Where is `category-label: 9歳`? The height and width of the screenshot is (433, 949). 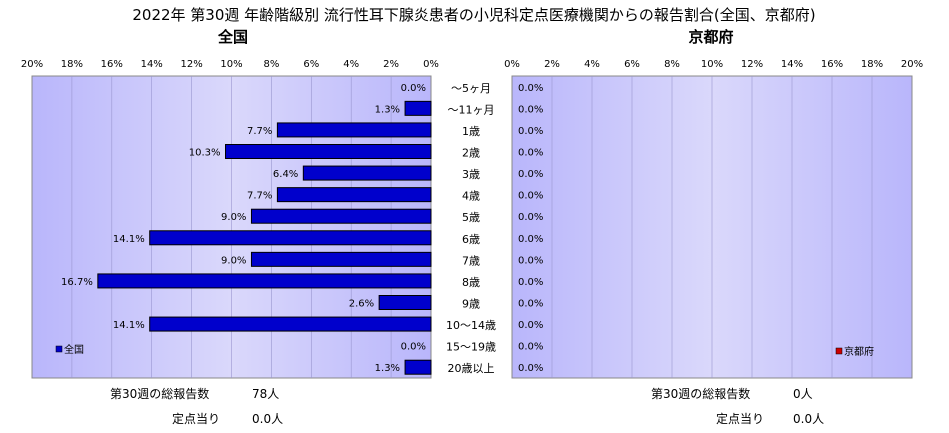
category-label: 9歳 is located at coordinates (471, 304).